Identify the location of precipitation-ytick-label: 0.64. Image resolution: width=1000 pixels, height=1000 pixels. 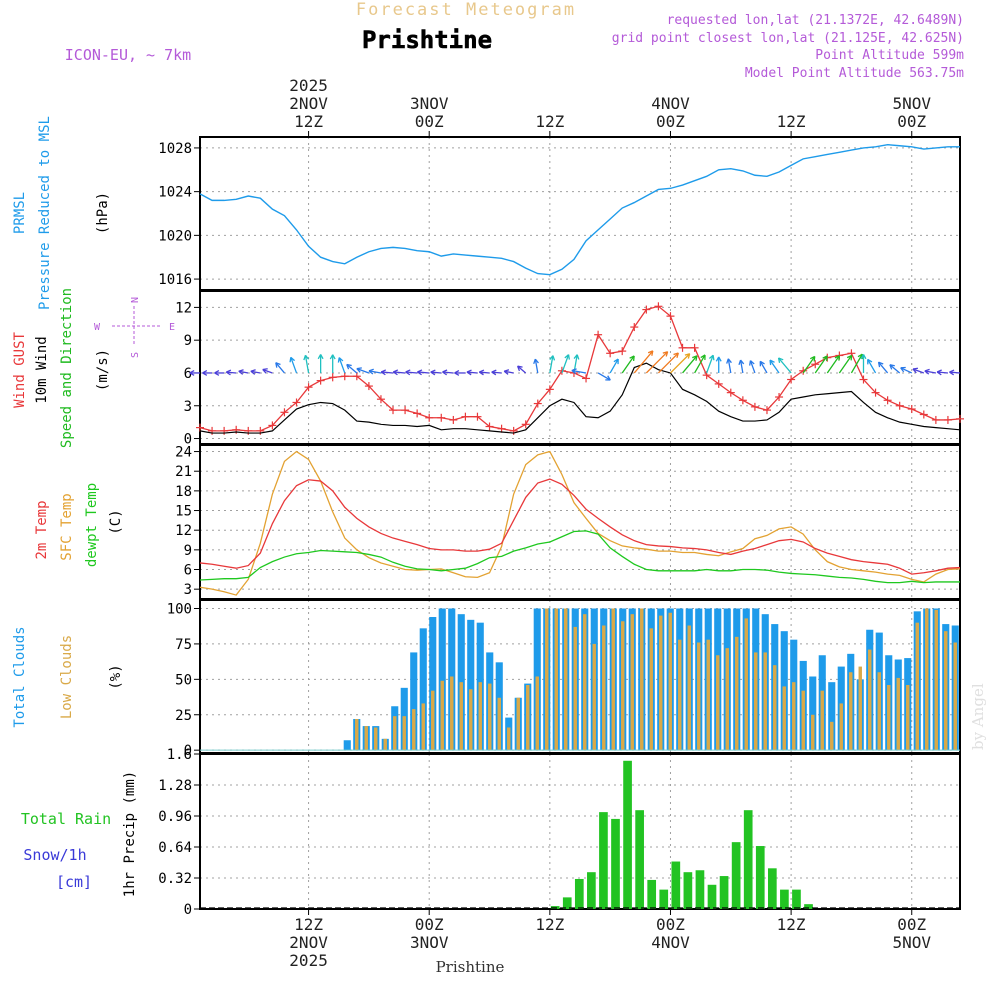
(175, 848).